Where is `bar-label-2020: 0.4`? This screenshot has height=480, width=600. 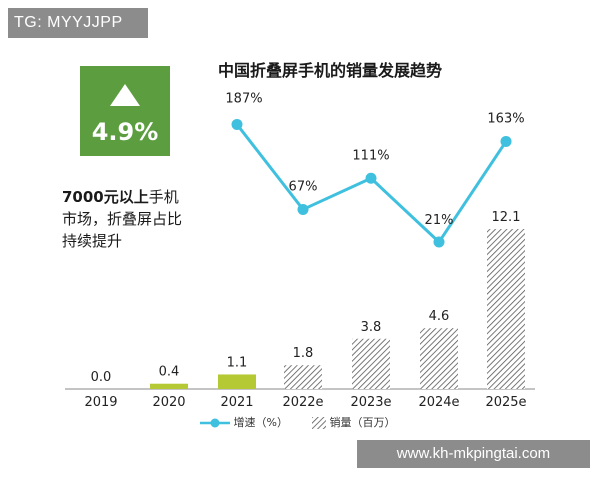
bar-label-2020: 0.4 is located at coordinates (169, 372).